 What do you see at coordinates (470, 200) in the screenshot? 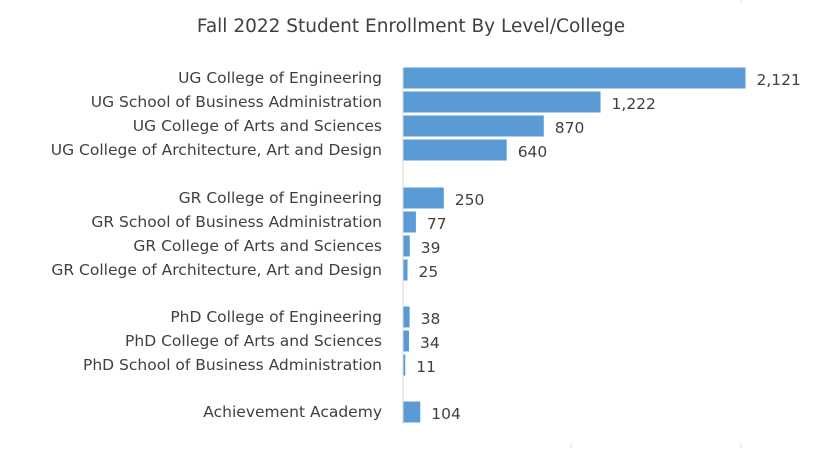
I see `data-label: 250` at bounding box center [470, 200].